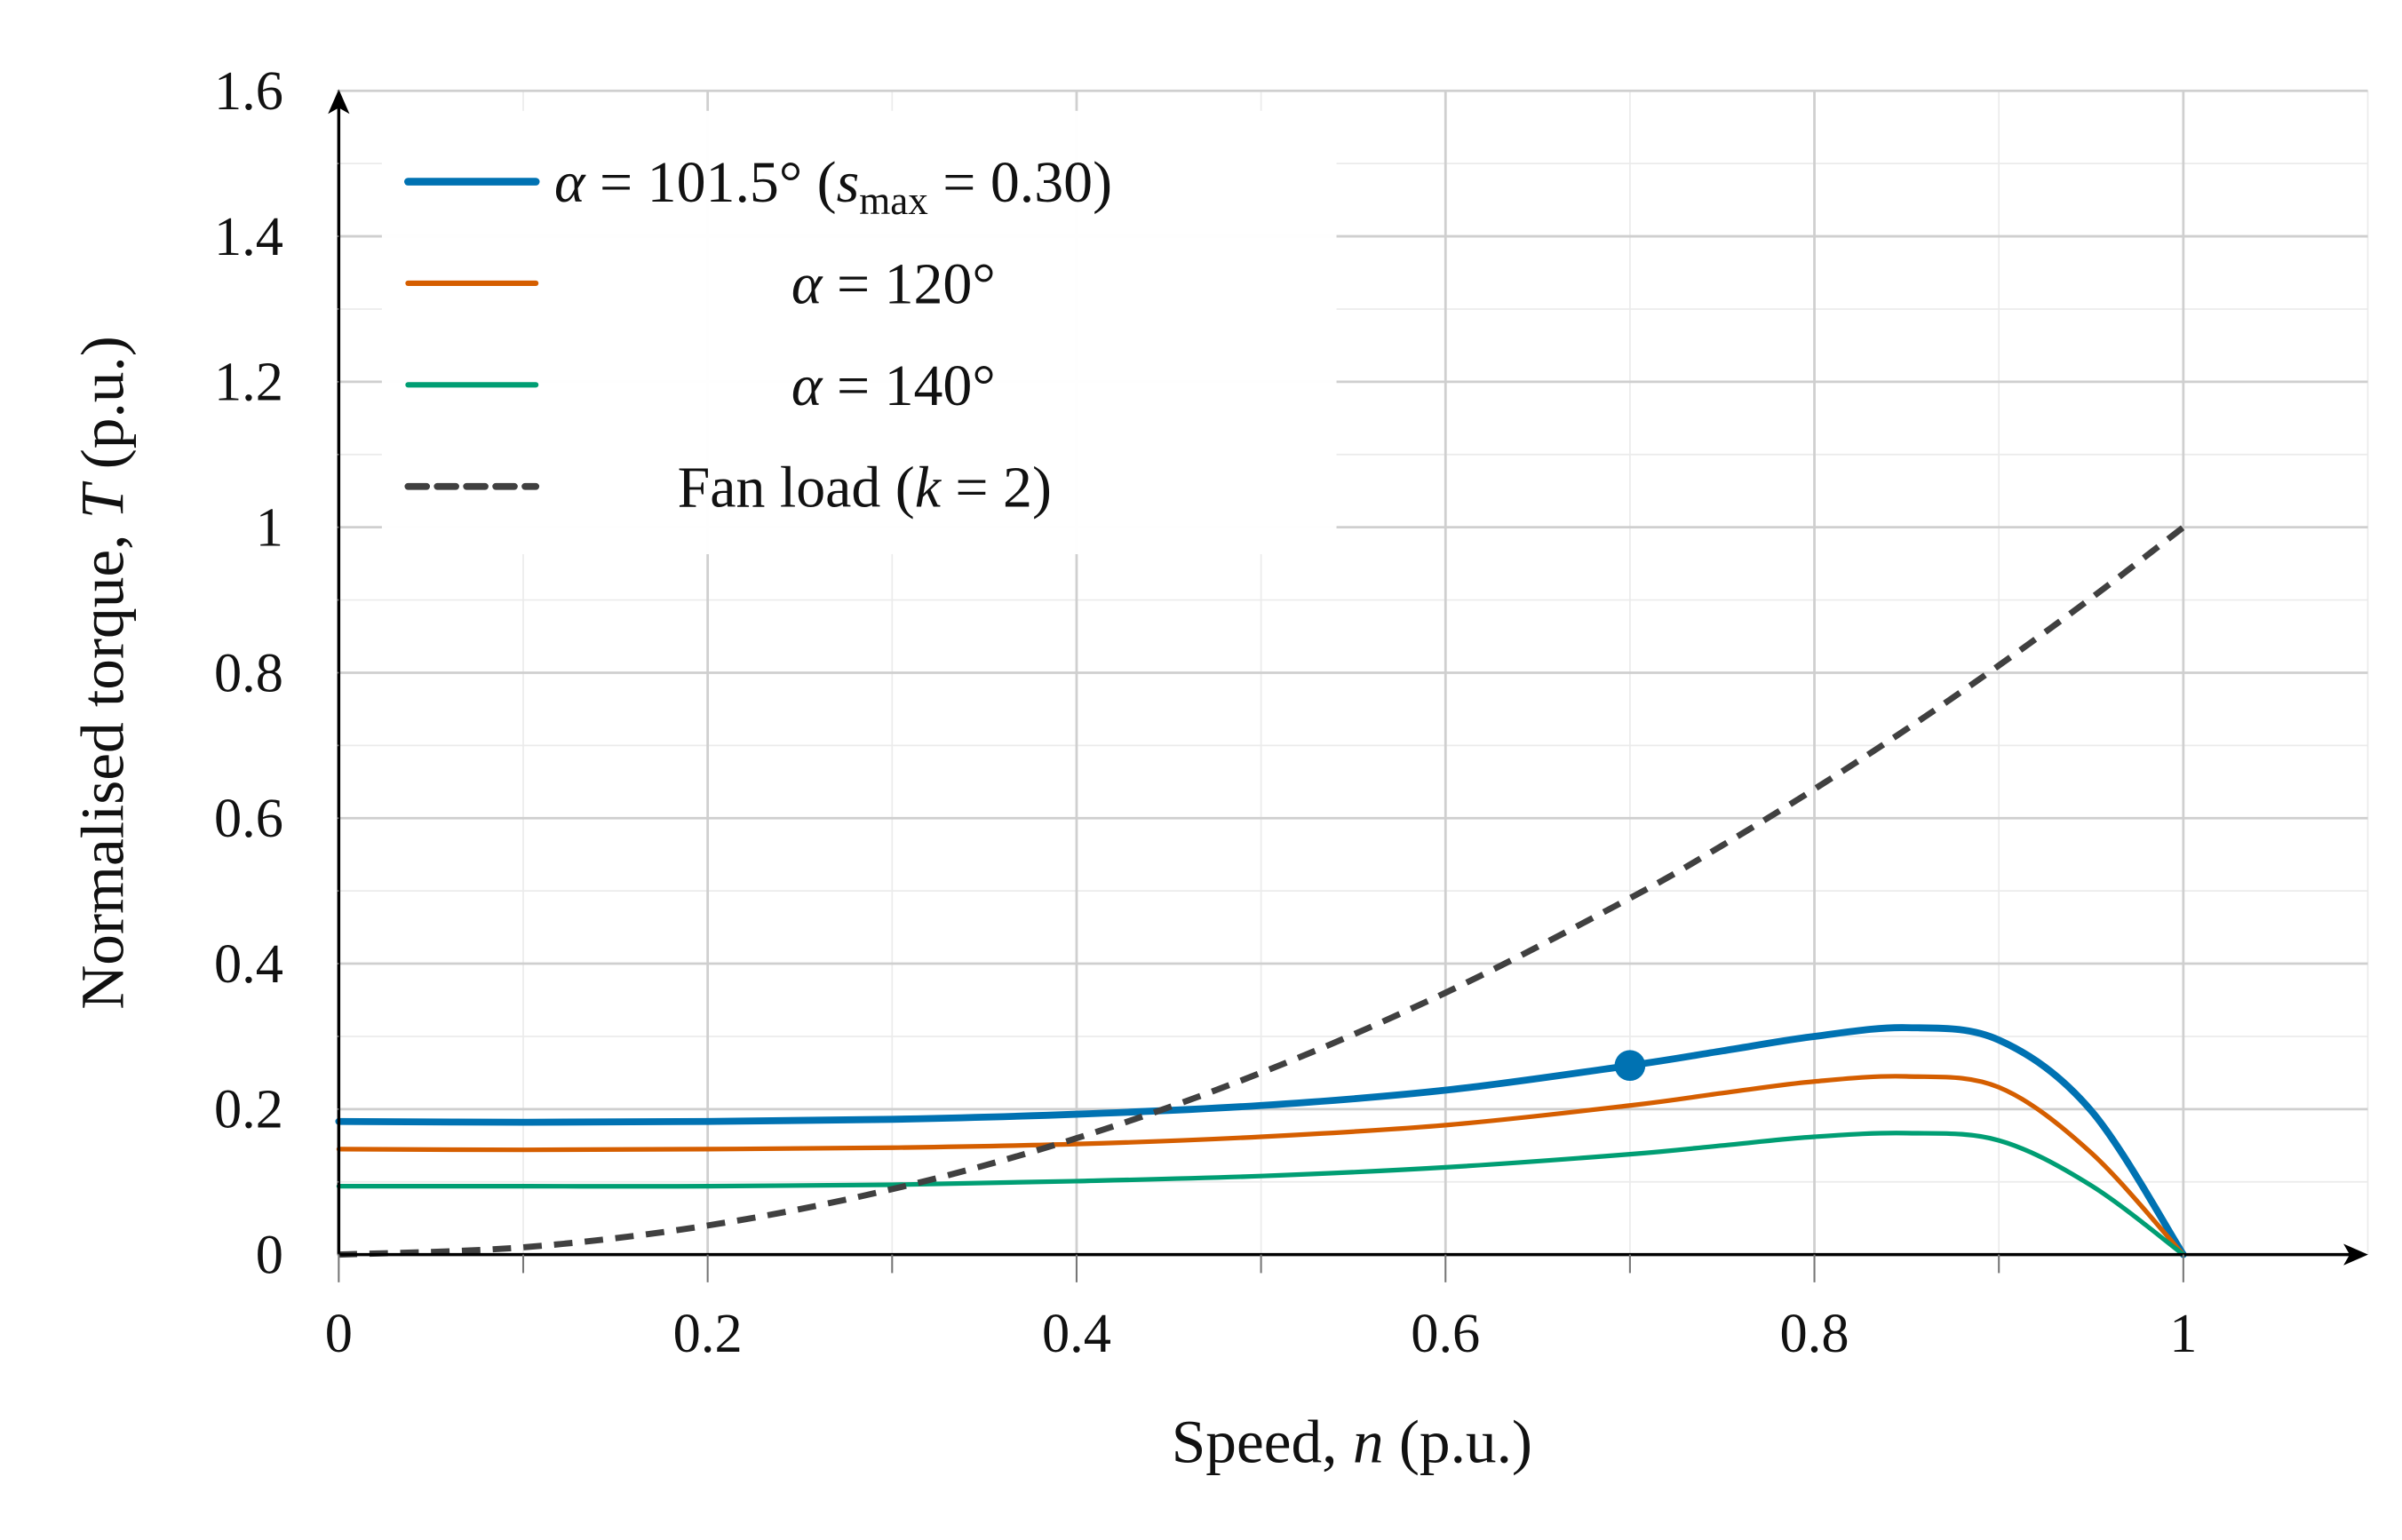  Describe the element at coordinates (248, 1110) in the screenshot. I see `y-tick-label: 0.2` at that location.